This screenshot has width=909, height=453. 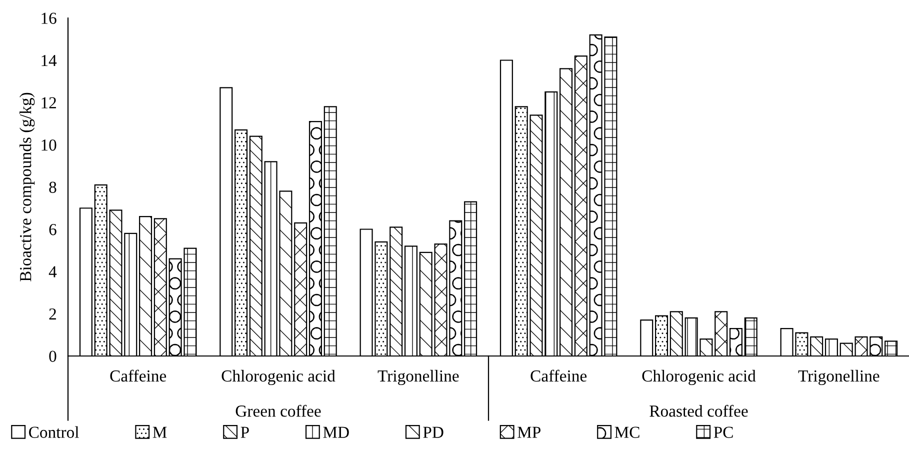 What do you see at coordinates (52, 230) in the screenshot?
I see `y-tick-label: 6` at bounding box center [52, 230].